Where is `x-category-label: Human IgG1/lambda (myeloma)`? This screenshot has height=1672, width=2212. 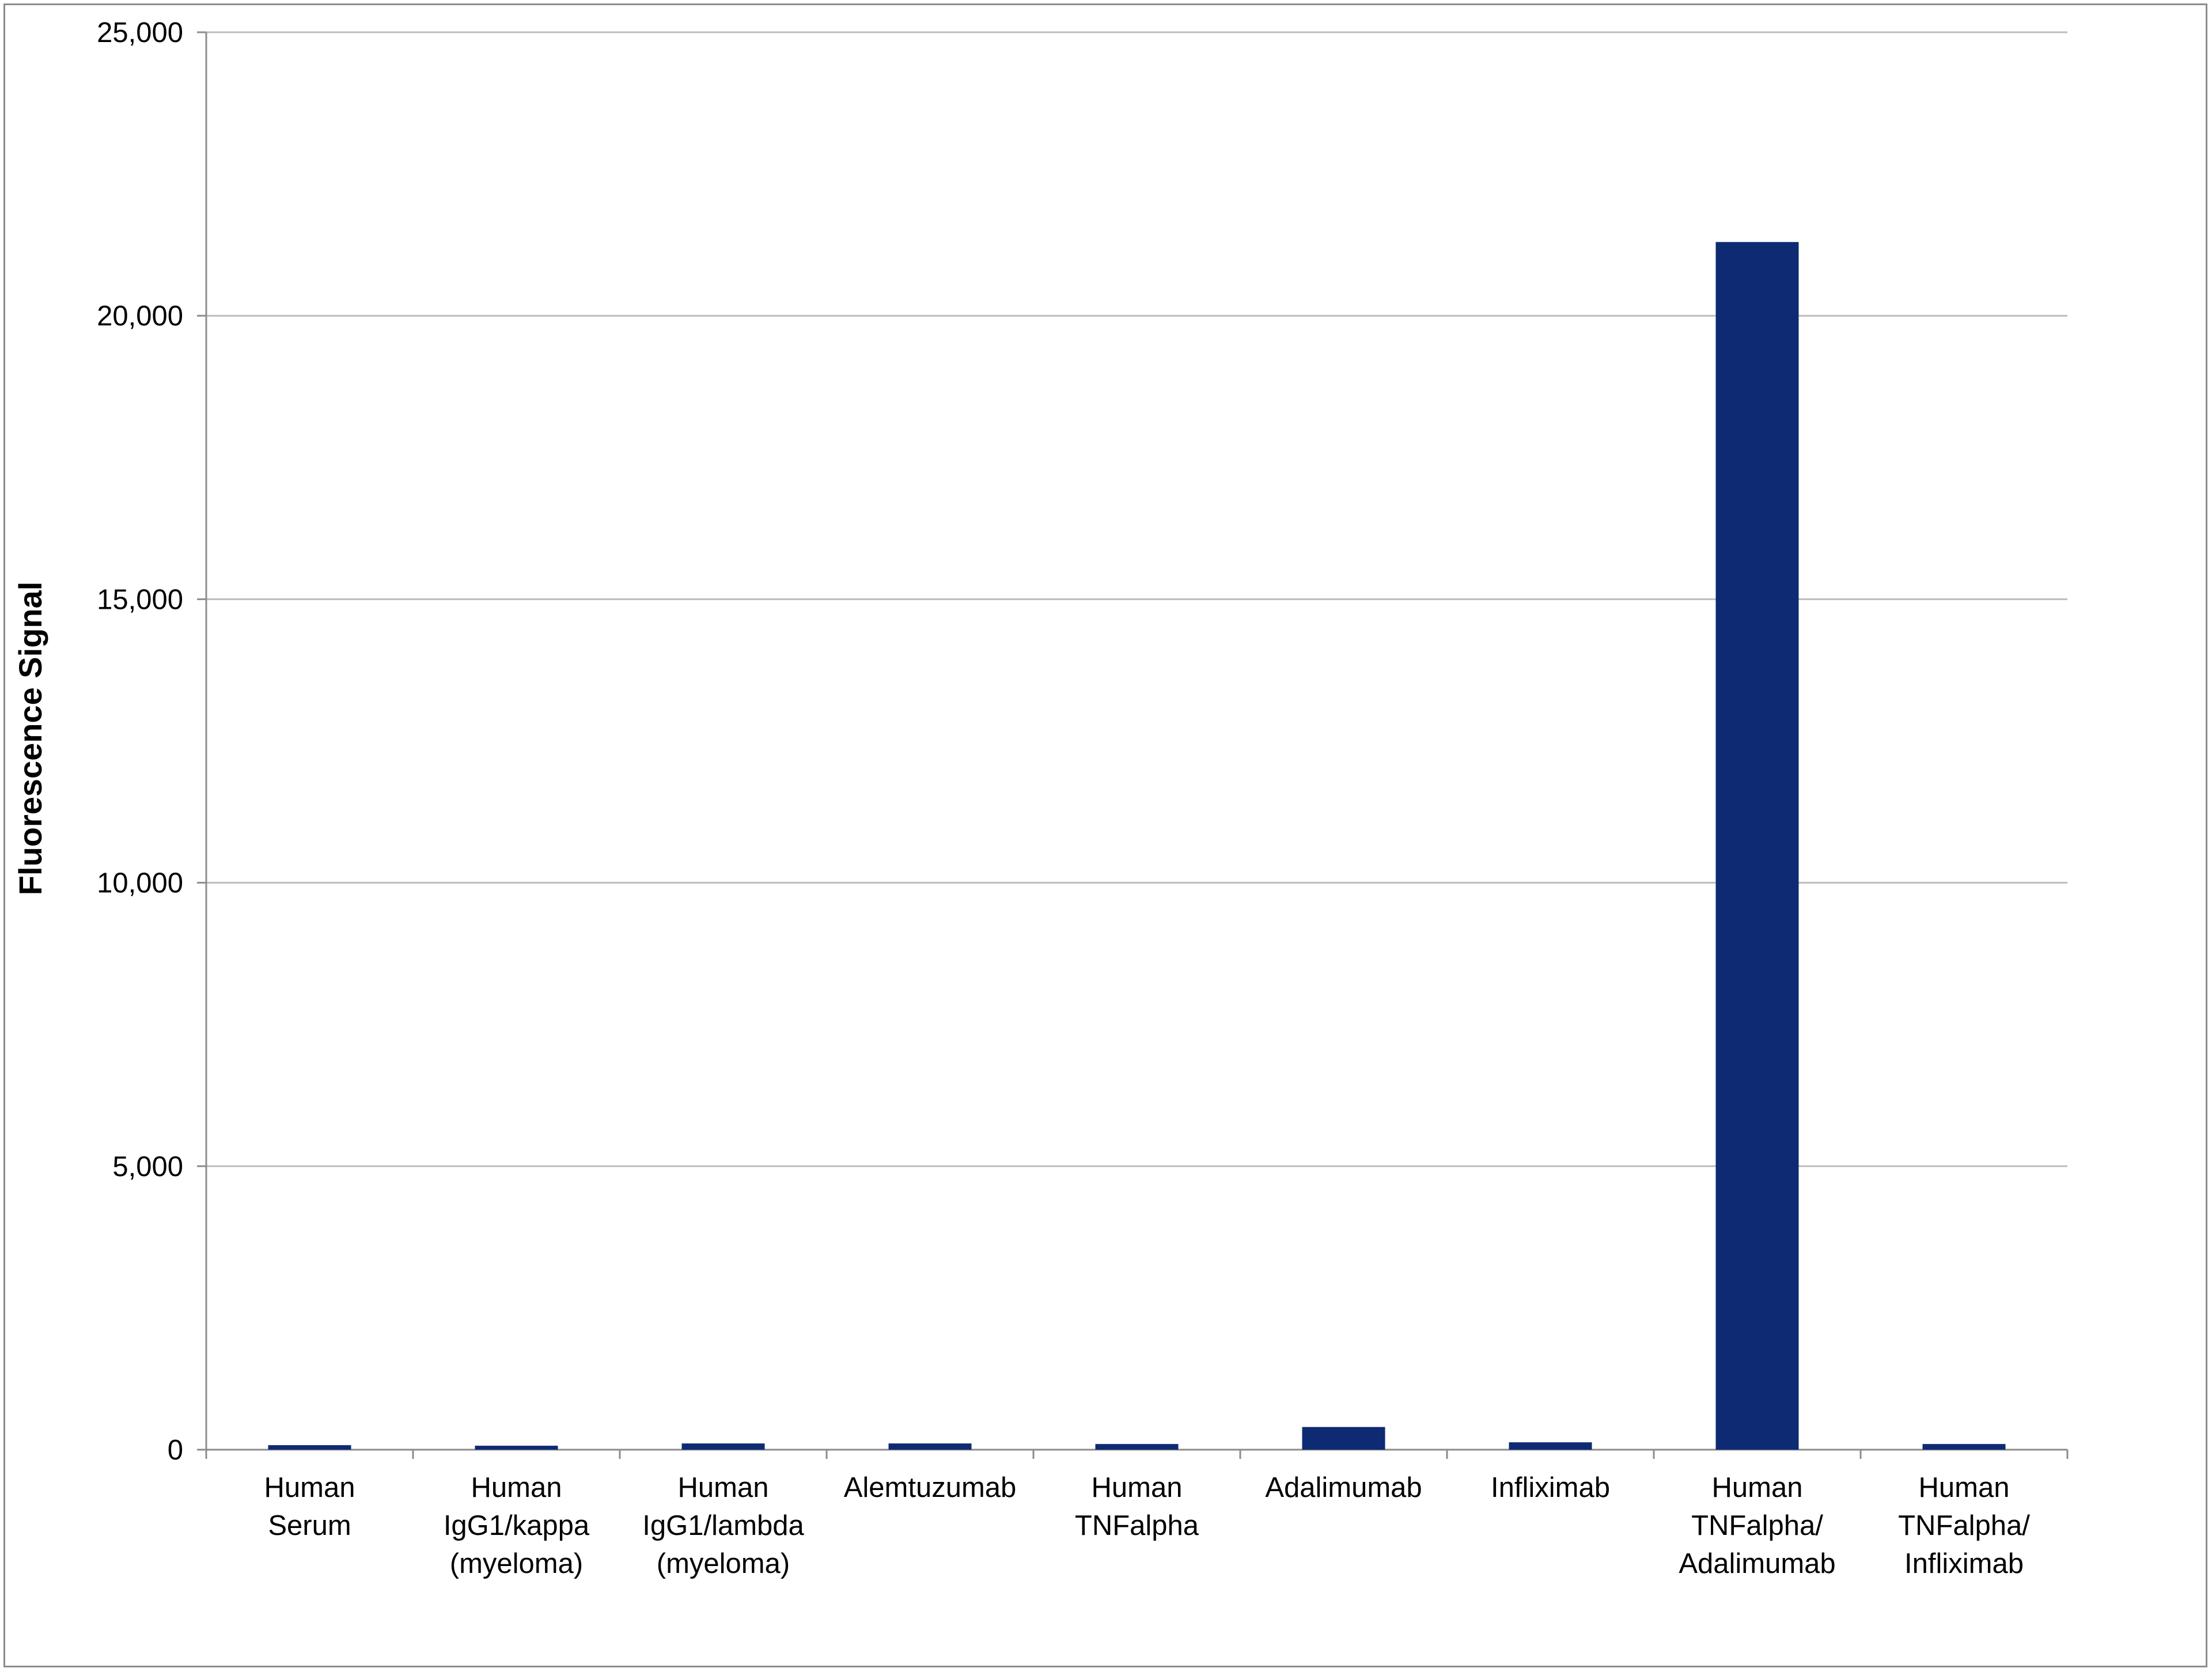 x-category-label: Human IgG1/lambda (myeloma) is located at coordinates (723, 1525).